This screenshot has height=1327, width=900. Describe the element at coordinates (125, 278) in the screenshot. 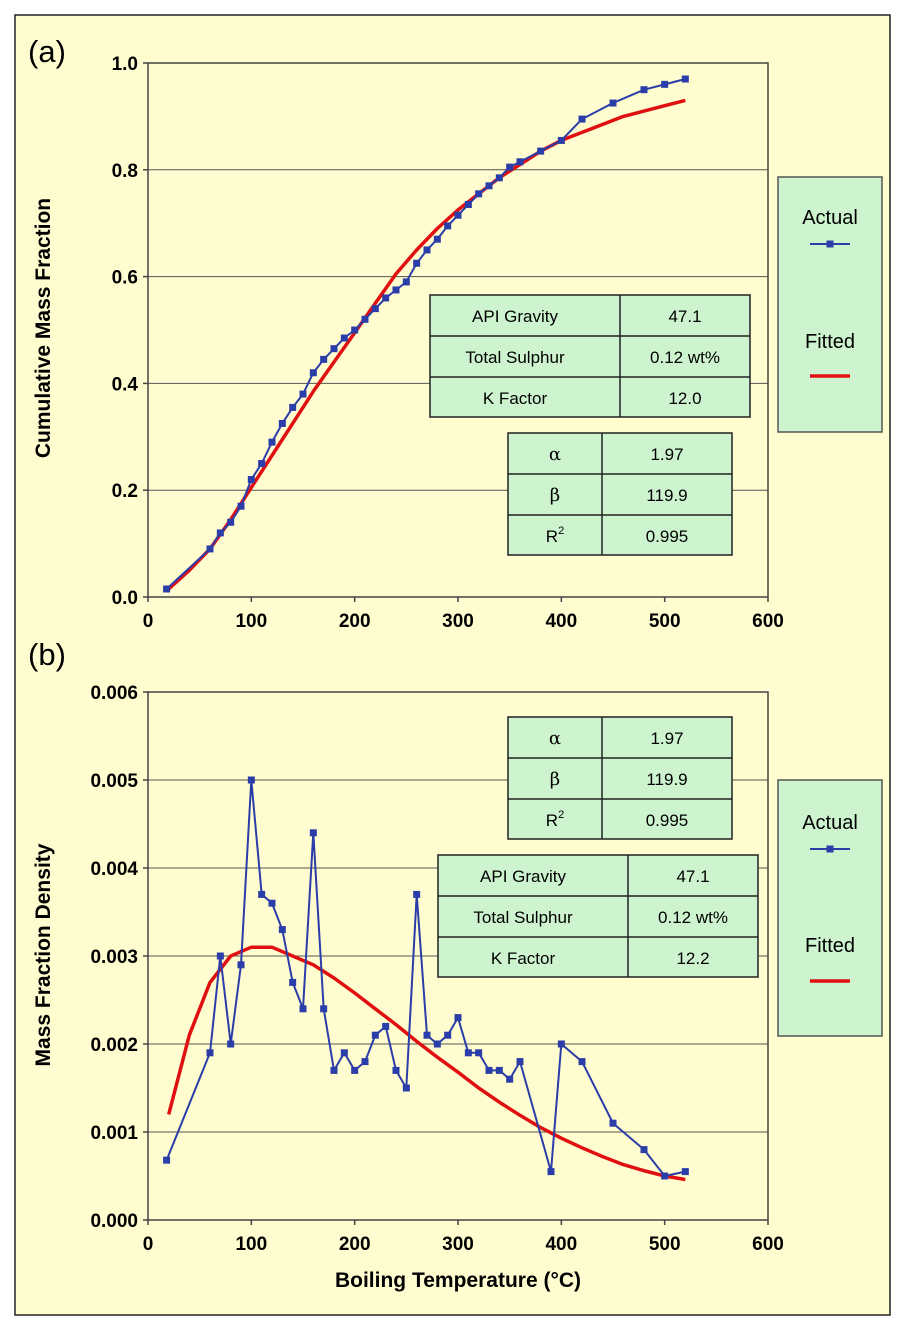

I see `y-tick-label: 0.6` at that location.